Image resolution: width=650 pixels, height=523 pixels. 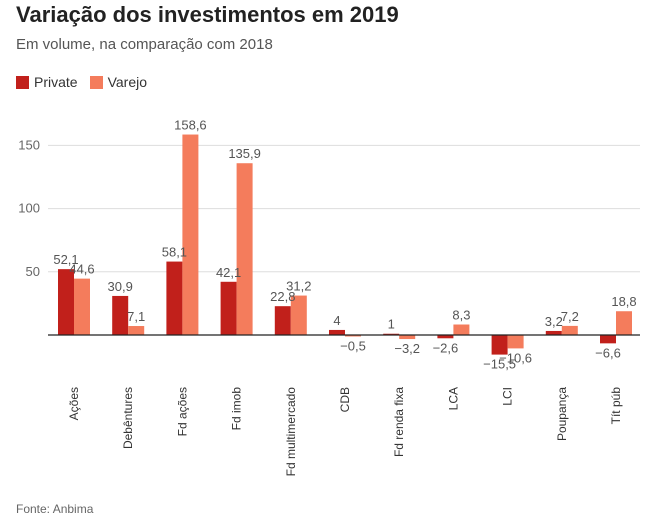 What do you see at coordinates (554, 321) in the screenshot?
I see `data-label-private-9: 3,2` at bounding box center [554, 321].